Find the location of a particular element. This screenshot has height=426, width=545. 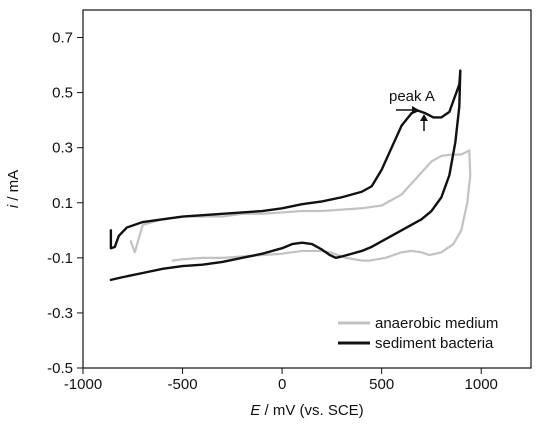

y-tick-label: -0.3 is located at coordinates (60, 313).